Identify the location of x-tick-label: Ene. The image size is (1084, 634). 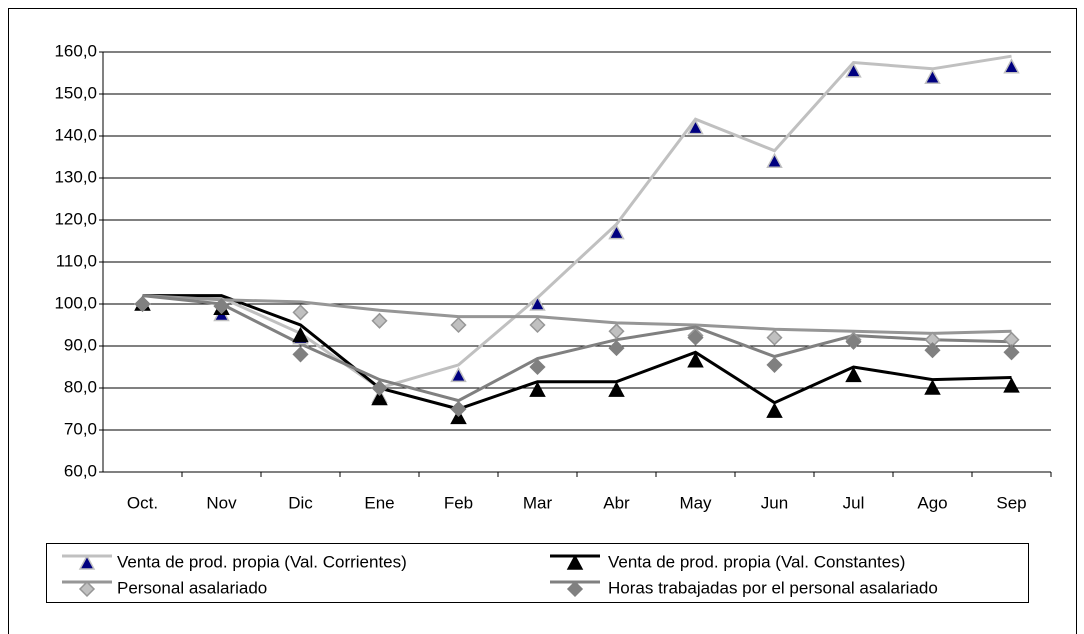
(379, 502).